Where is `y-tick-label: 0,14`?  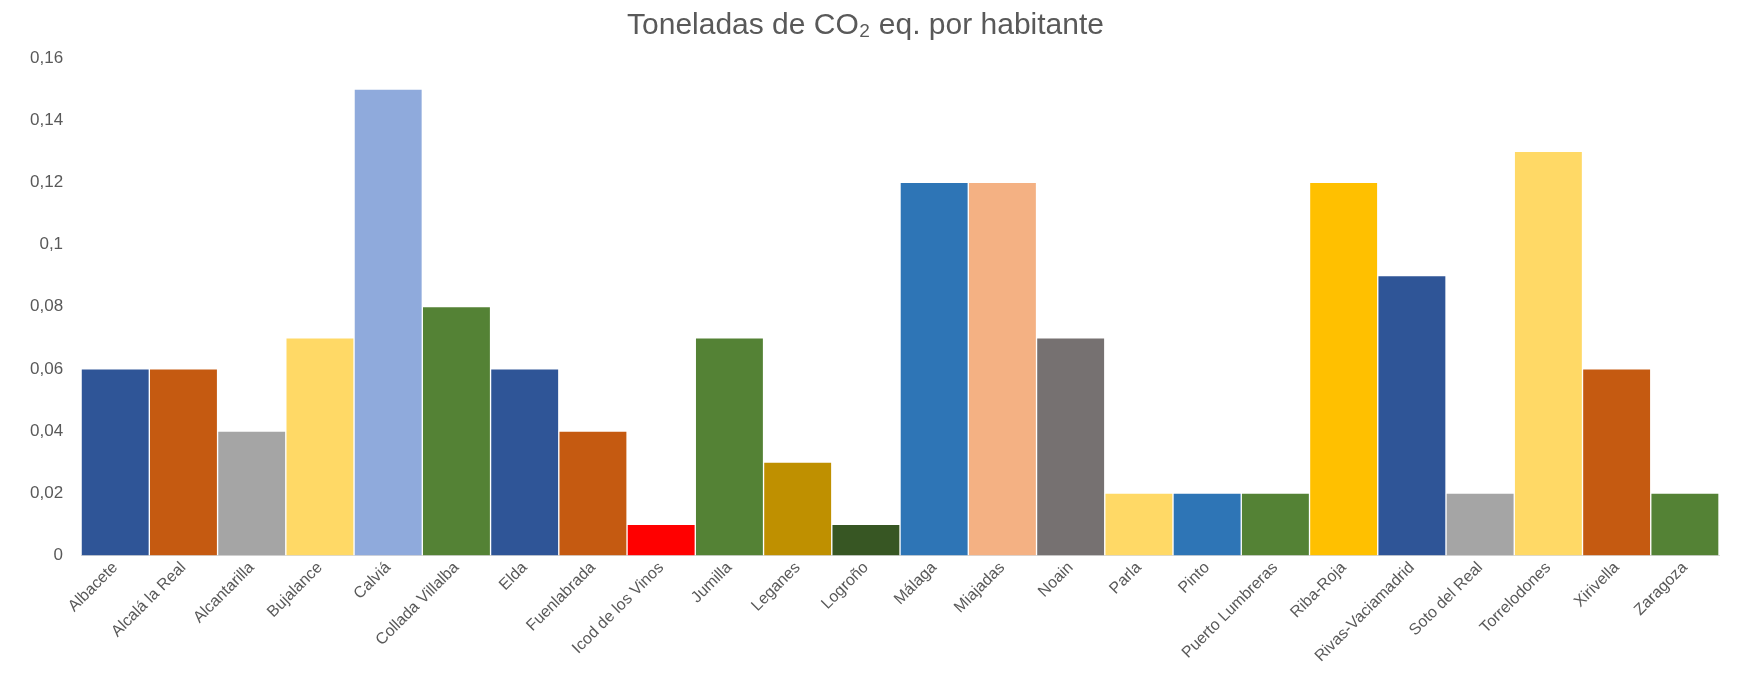
y-tick-label: 0,14 is located at coordinates (46, 119).